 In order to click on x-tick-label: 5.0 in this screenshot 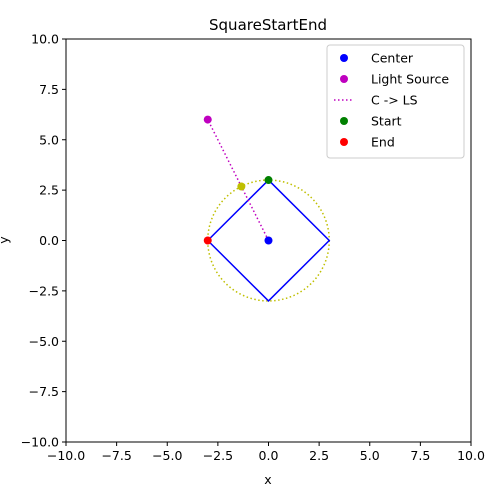, I will do `click(370, 455)`.